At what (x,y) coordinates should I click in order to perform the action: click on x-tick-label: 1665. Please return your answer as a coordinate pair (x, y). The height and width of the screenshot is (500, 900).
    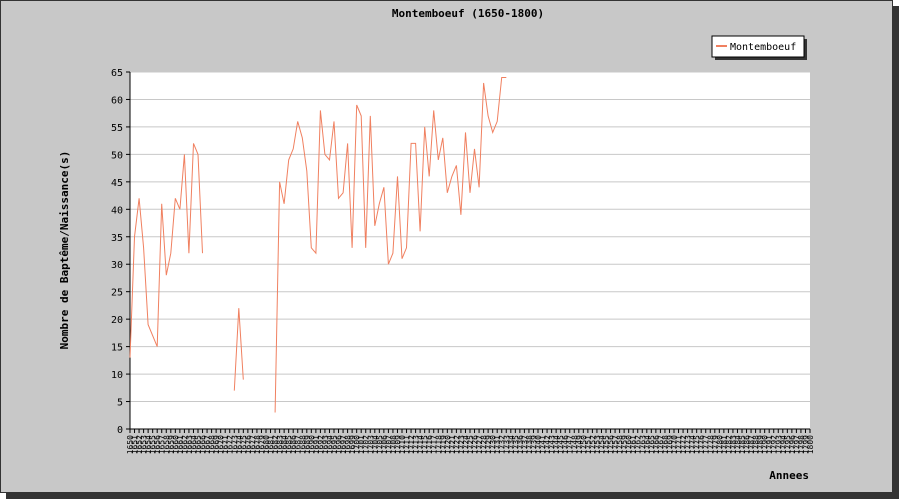
    Looking at the image, I should click on (198, 444).